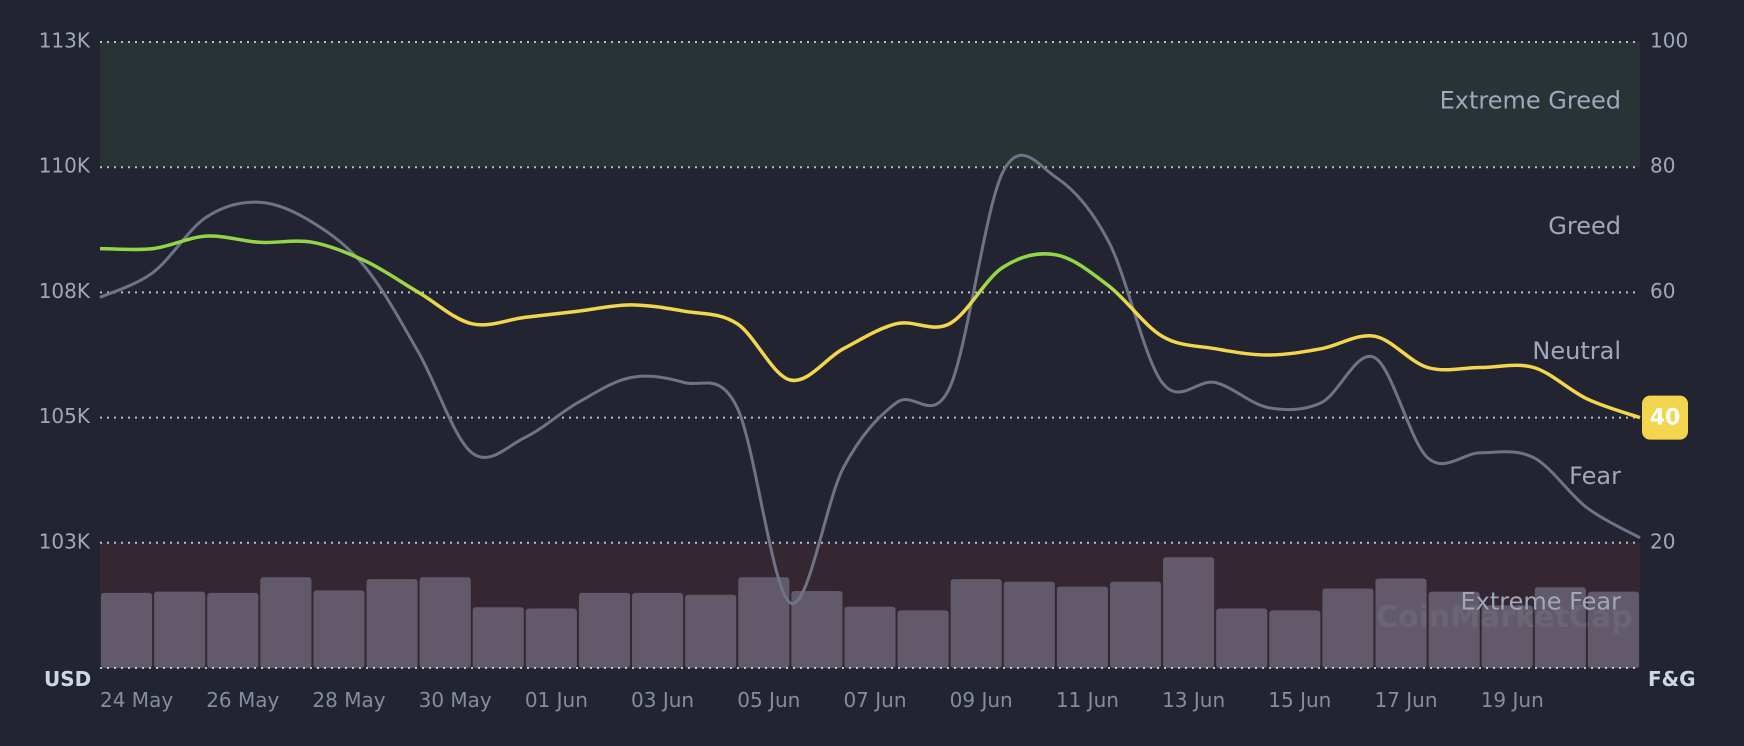 The width and height of the screenshot is (1744, 746). I want to click on x-tick-label: 09 Jun, so click(981, 700).